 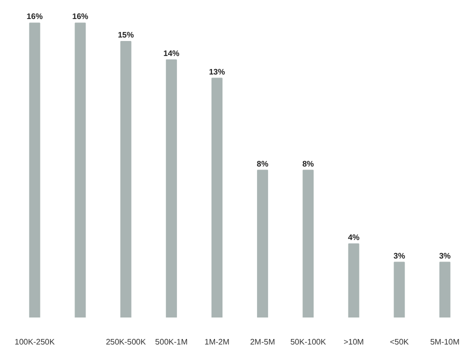 What do you see at coordinates (354, 342) in the screenshot?
I see `x-tick-label: >10M` at bounding box center [354, 342].